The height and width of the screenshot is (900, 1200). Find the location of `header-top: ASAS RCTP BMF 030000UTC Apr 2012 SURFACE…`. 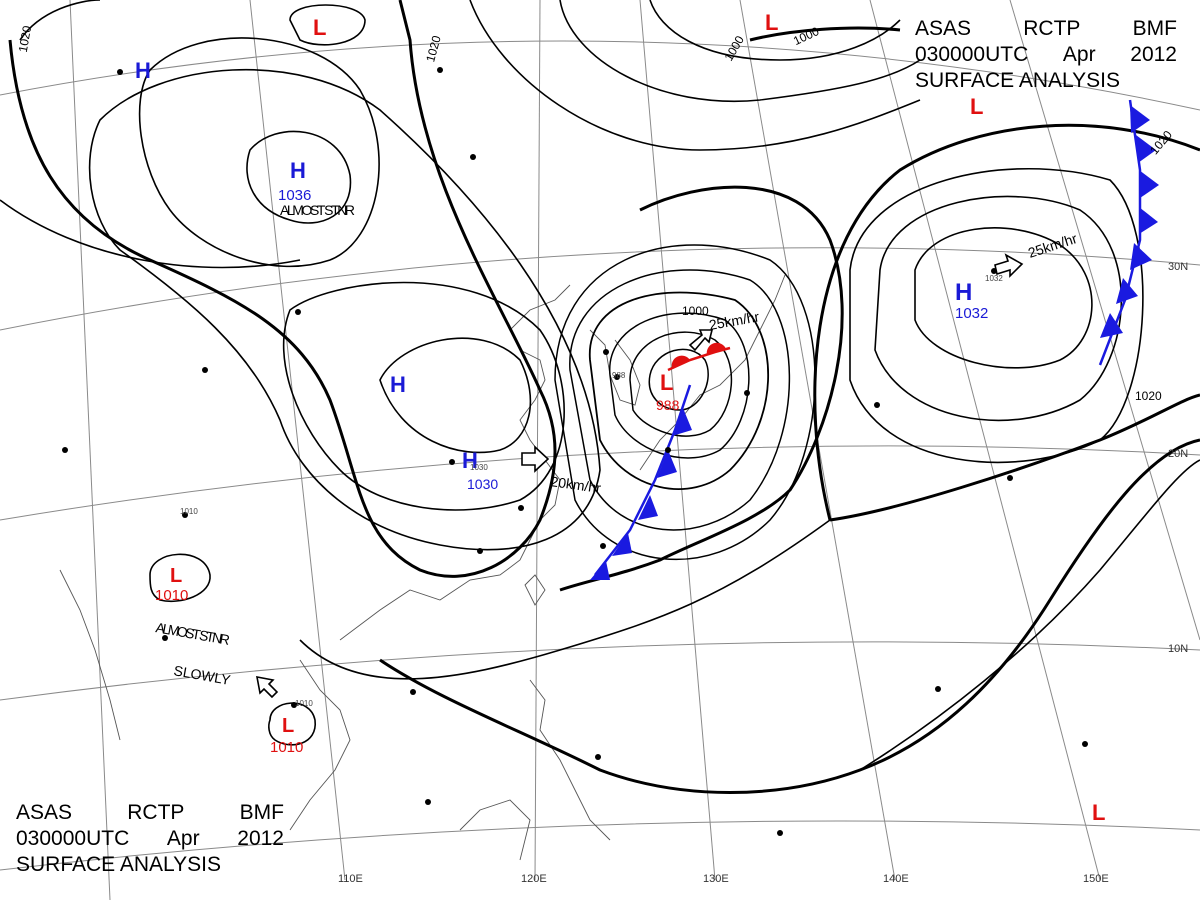

header-top: ASAS RCTP BMF 030000UTC Apr 2012 SURFACE… is located at coordinates (1046, 55).